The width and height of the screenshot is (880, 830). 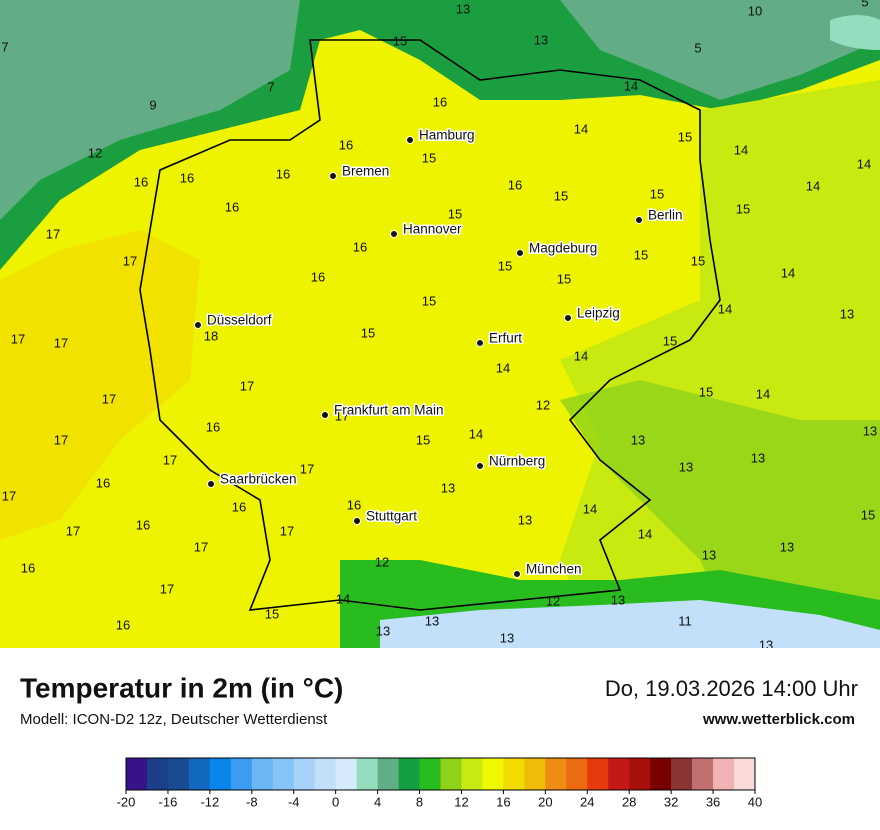 What do you see at coordinates (294, 801) in the screenshot?
I see `colorbar-tick-label: -4` at bounding box center [294, 801].